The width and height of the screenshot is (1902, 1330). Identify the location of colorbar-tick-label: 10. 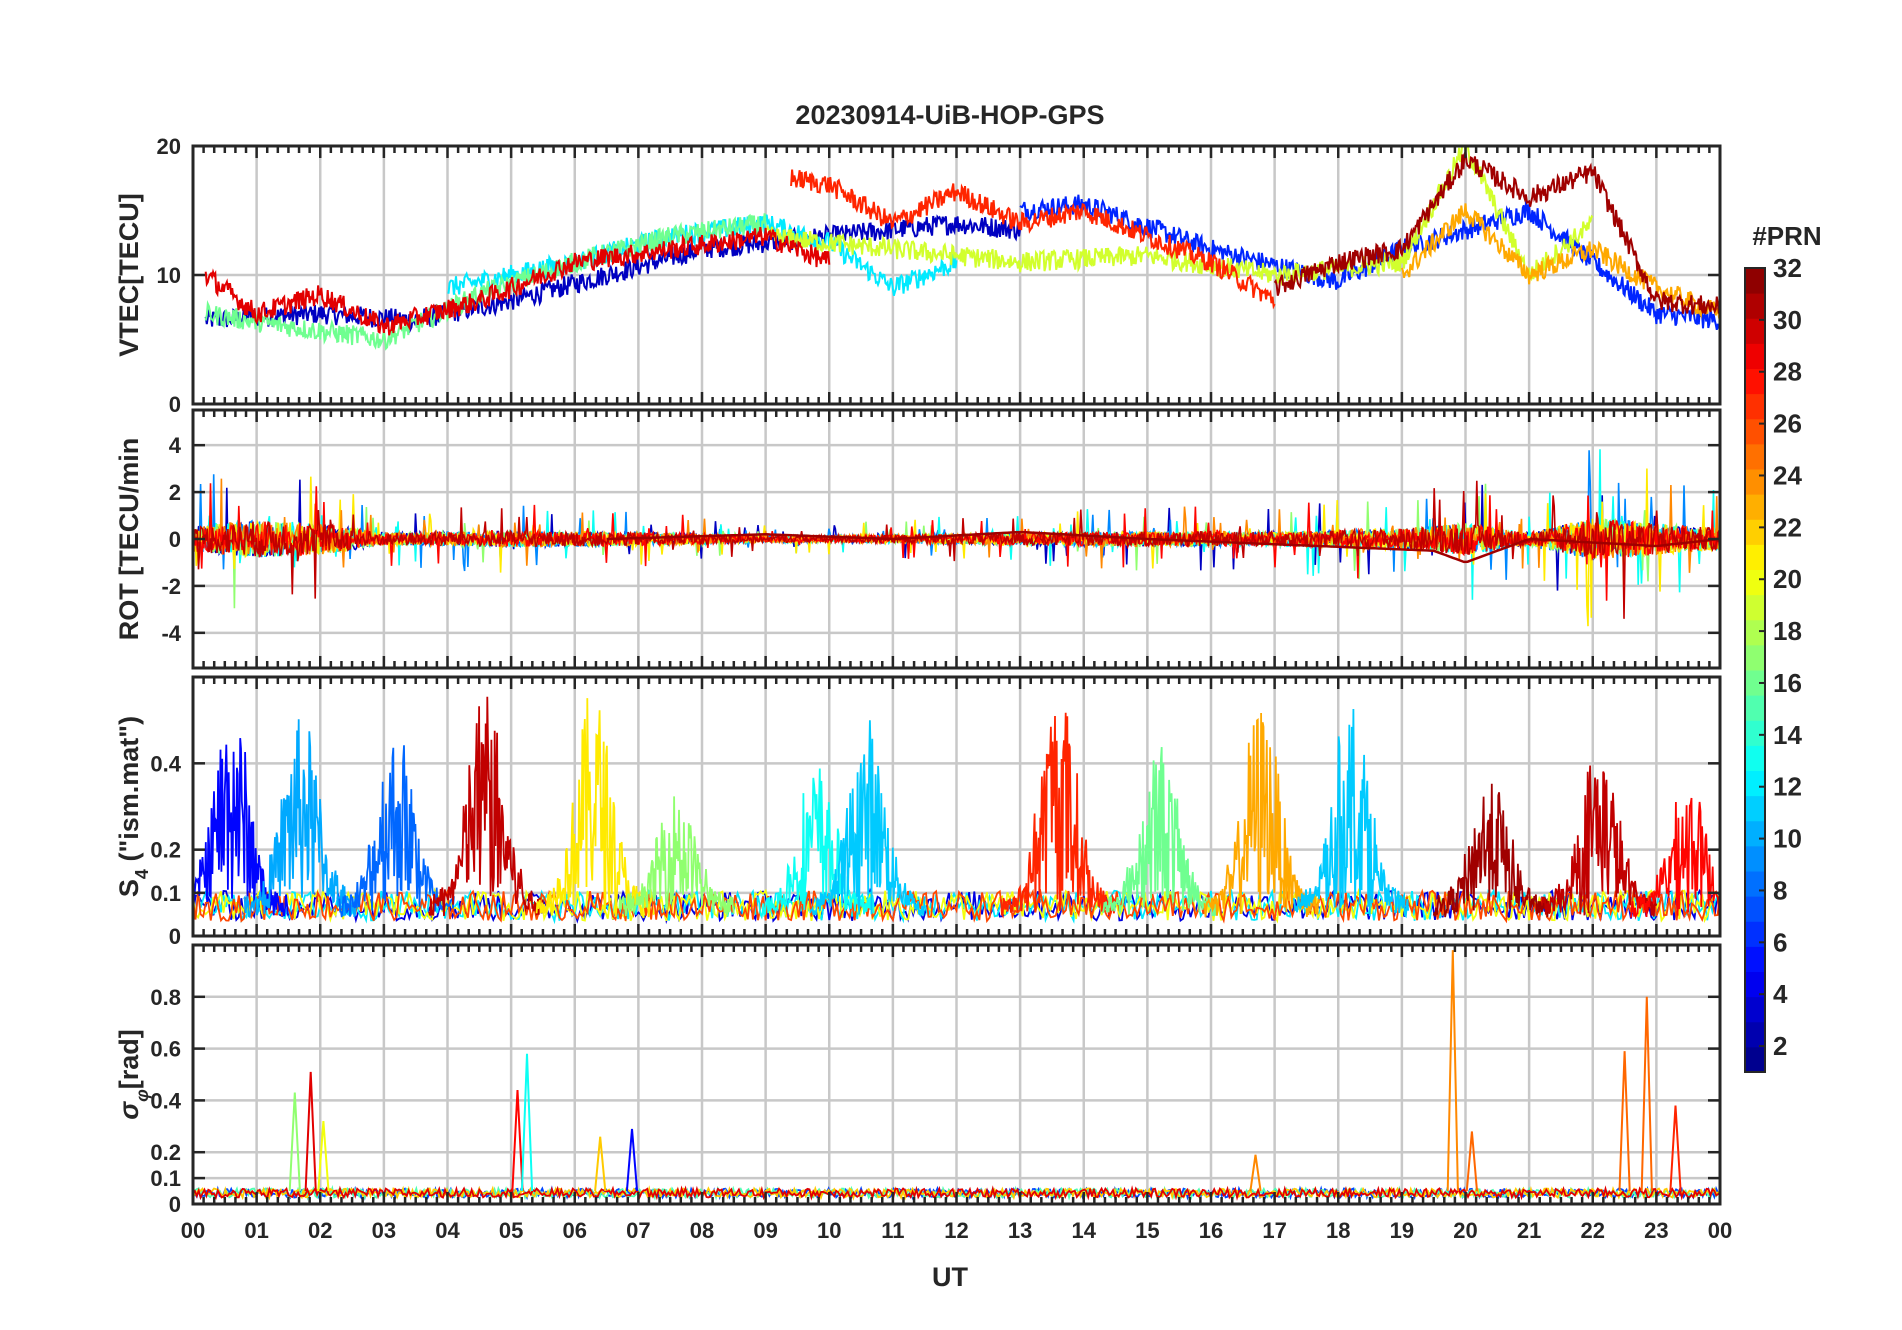
(1787, 839).